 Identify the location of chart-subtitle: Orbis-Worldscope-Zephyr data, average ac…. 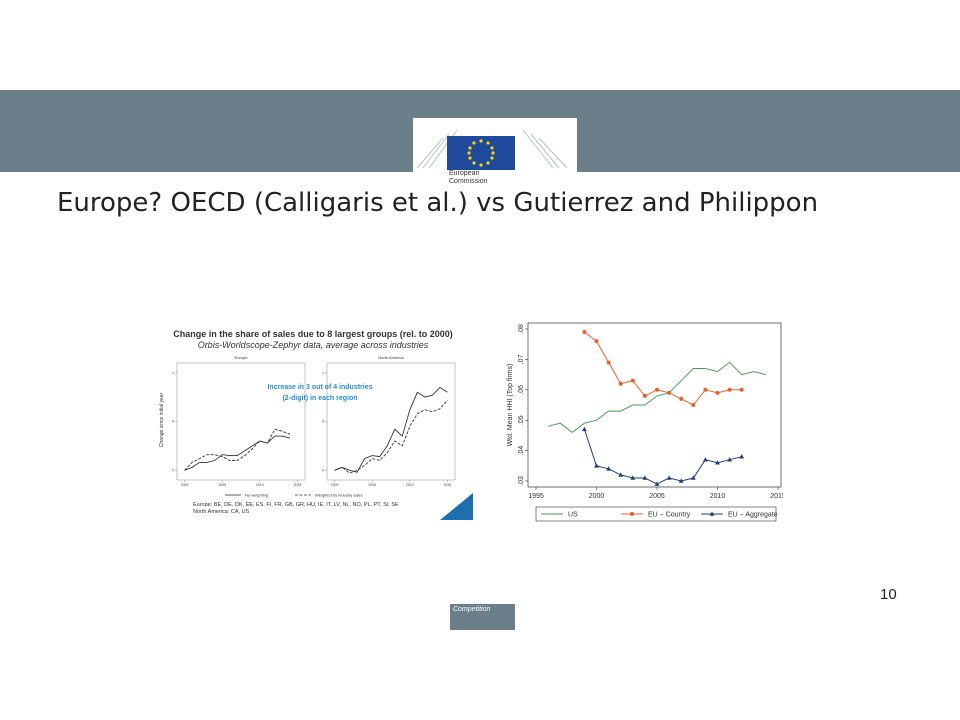
(313, 345).